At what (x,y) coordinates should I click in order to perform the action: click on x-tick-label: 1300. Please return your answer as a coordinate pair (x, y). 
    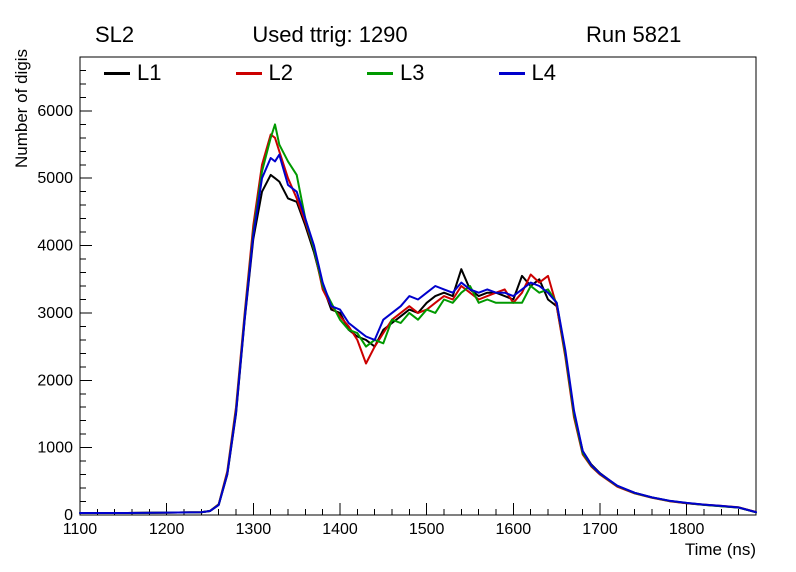
    Looking at the image, I should click on (254, 529).